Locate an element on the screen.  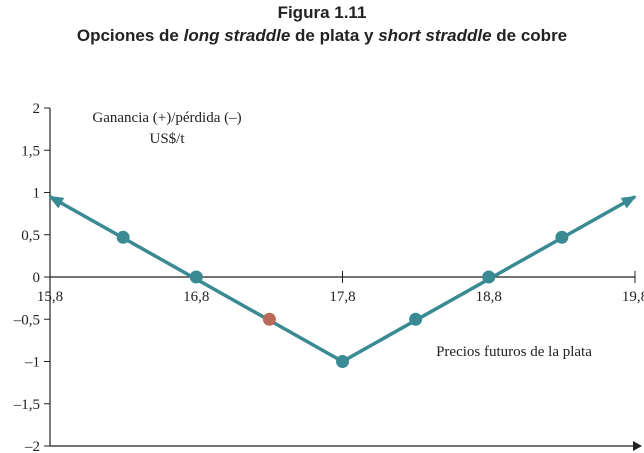
figure-title-part: de plata y is located at coordinates (334, 35).